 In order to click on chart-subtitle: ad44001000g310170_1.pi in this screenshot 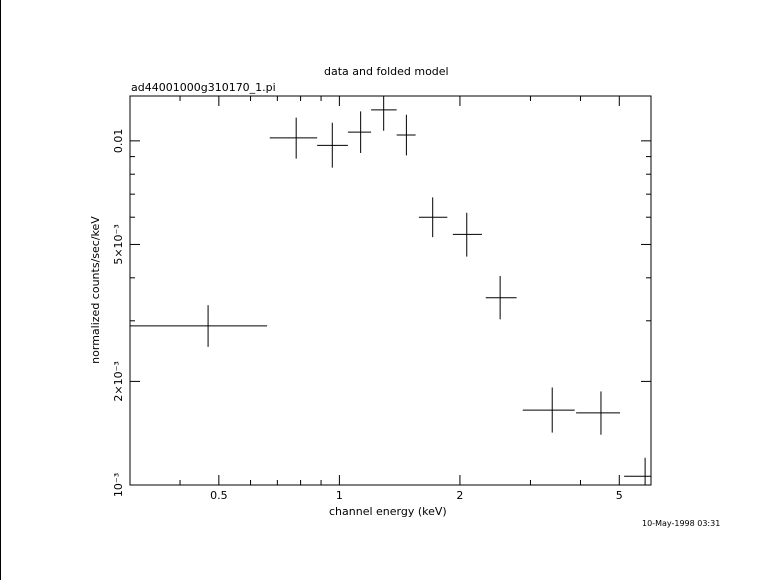, I will do `click(203, 87)`.